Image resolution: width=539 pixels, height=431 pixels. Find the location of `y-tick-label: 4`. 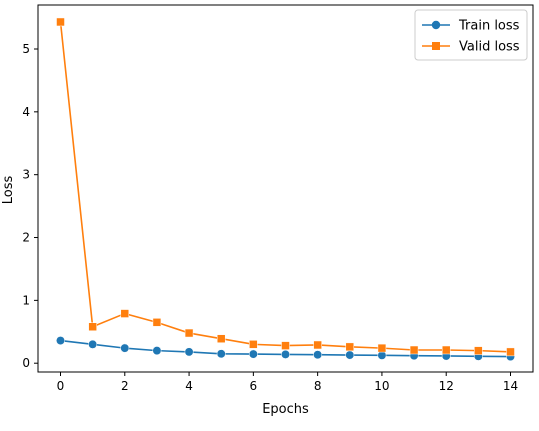

y-tick-label: 4 is located at coordinates (26, 112).